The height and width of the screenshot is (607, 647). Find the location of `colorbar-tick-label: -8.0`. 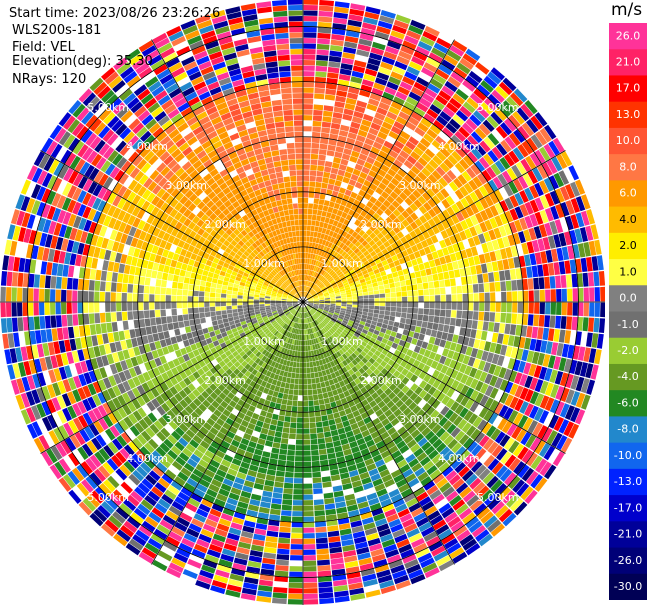

colorbar-tick-label: -8.0 is located at coordinates (627, 429).